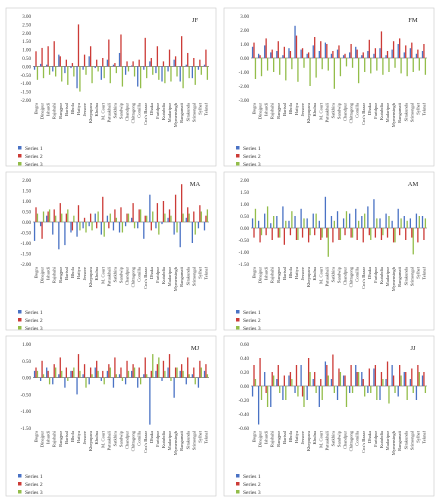 Image resolution: width=435 pixels, height=500 pixels. I want to click on y-tick-label: -2.00, so click(244, 87).